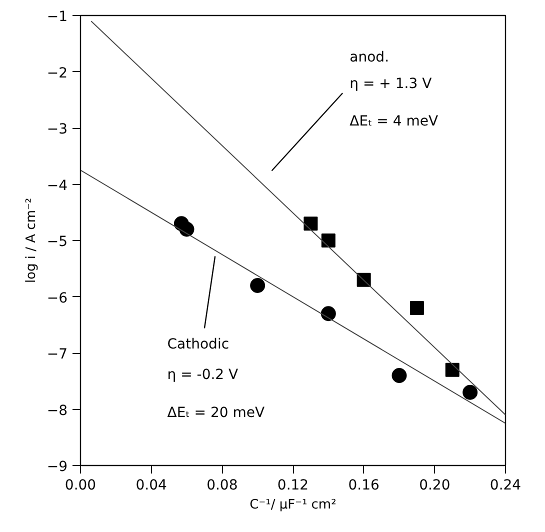  What do you see at coordinates (31, 241) in the screenshot?
I see `y-axis-title: log i / A cm⁻²` at bounding box center [31, 241].